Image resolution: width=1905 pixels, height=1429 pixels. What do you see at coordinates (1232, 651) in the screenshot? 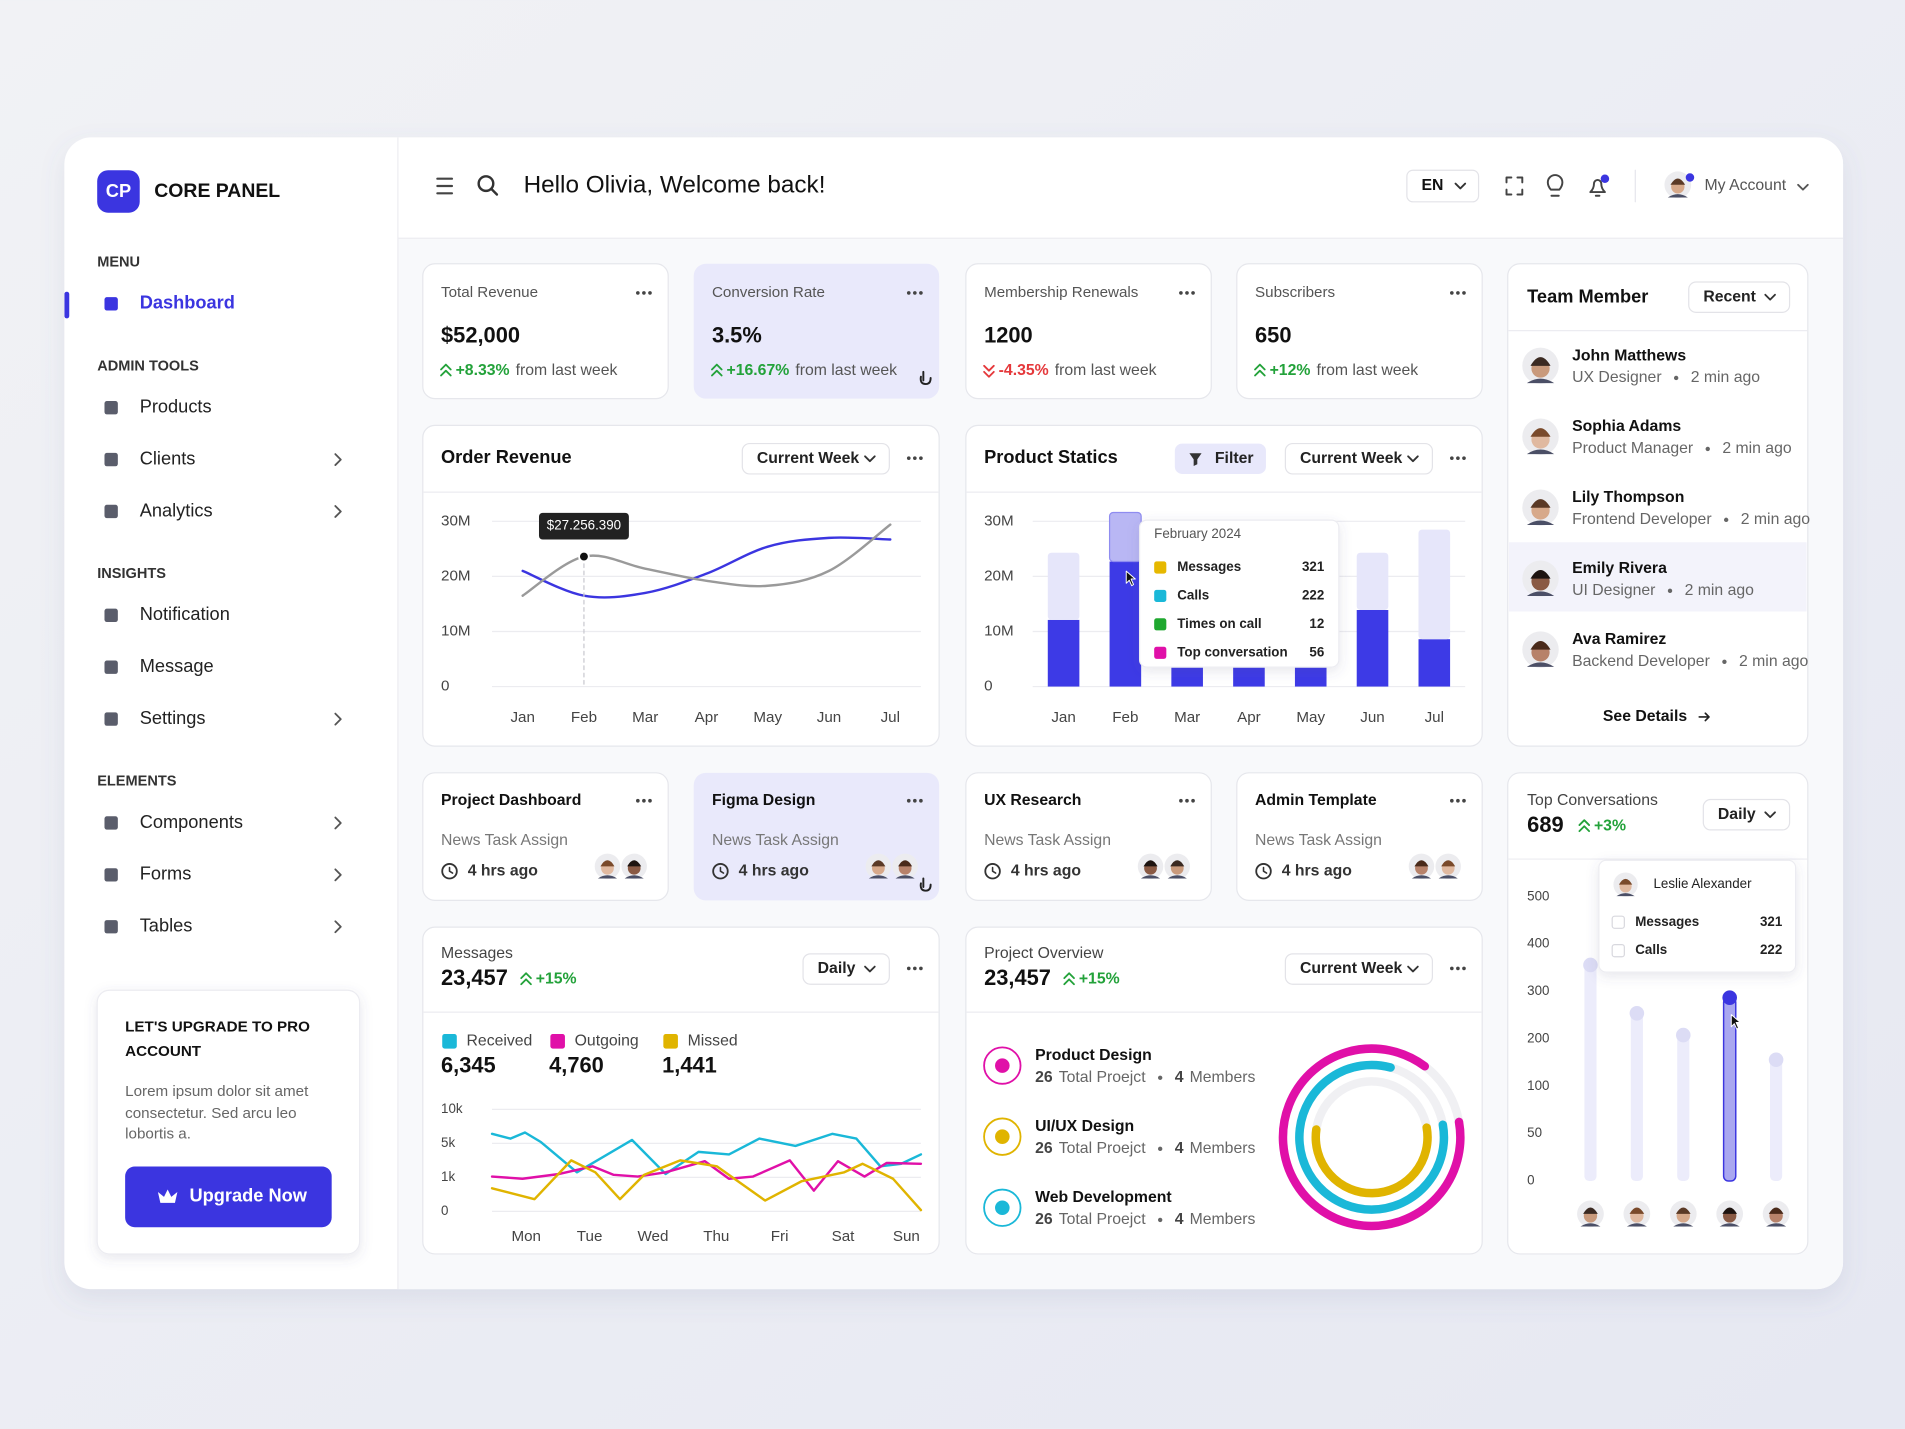
I see `tooltip-label: Top conversation` at bounding box center [1232, 651].